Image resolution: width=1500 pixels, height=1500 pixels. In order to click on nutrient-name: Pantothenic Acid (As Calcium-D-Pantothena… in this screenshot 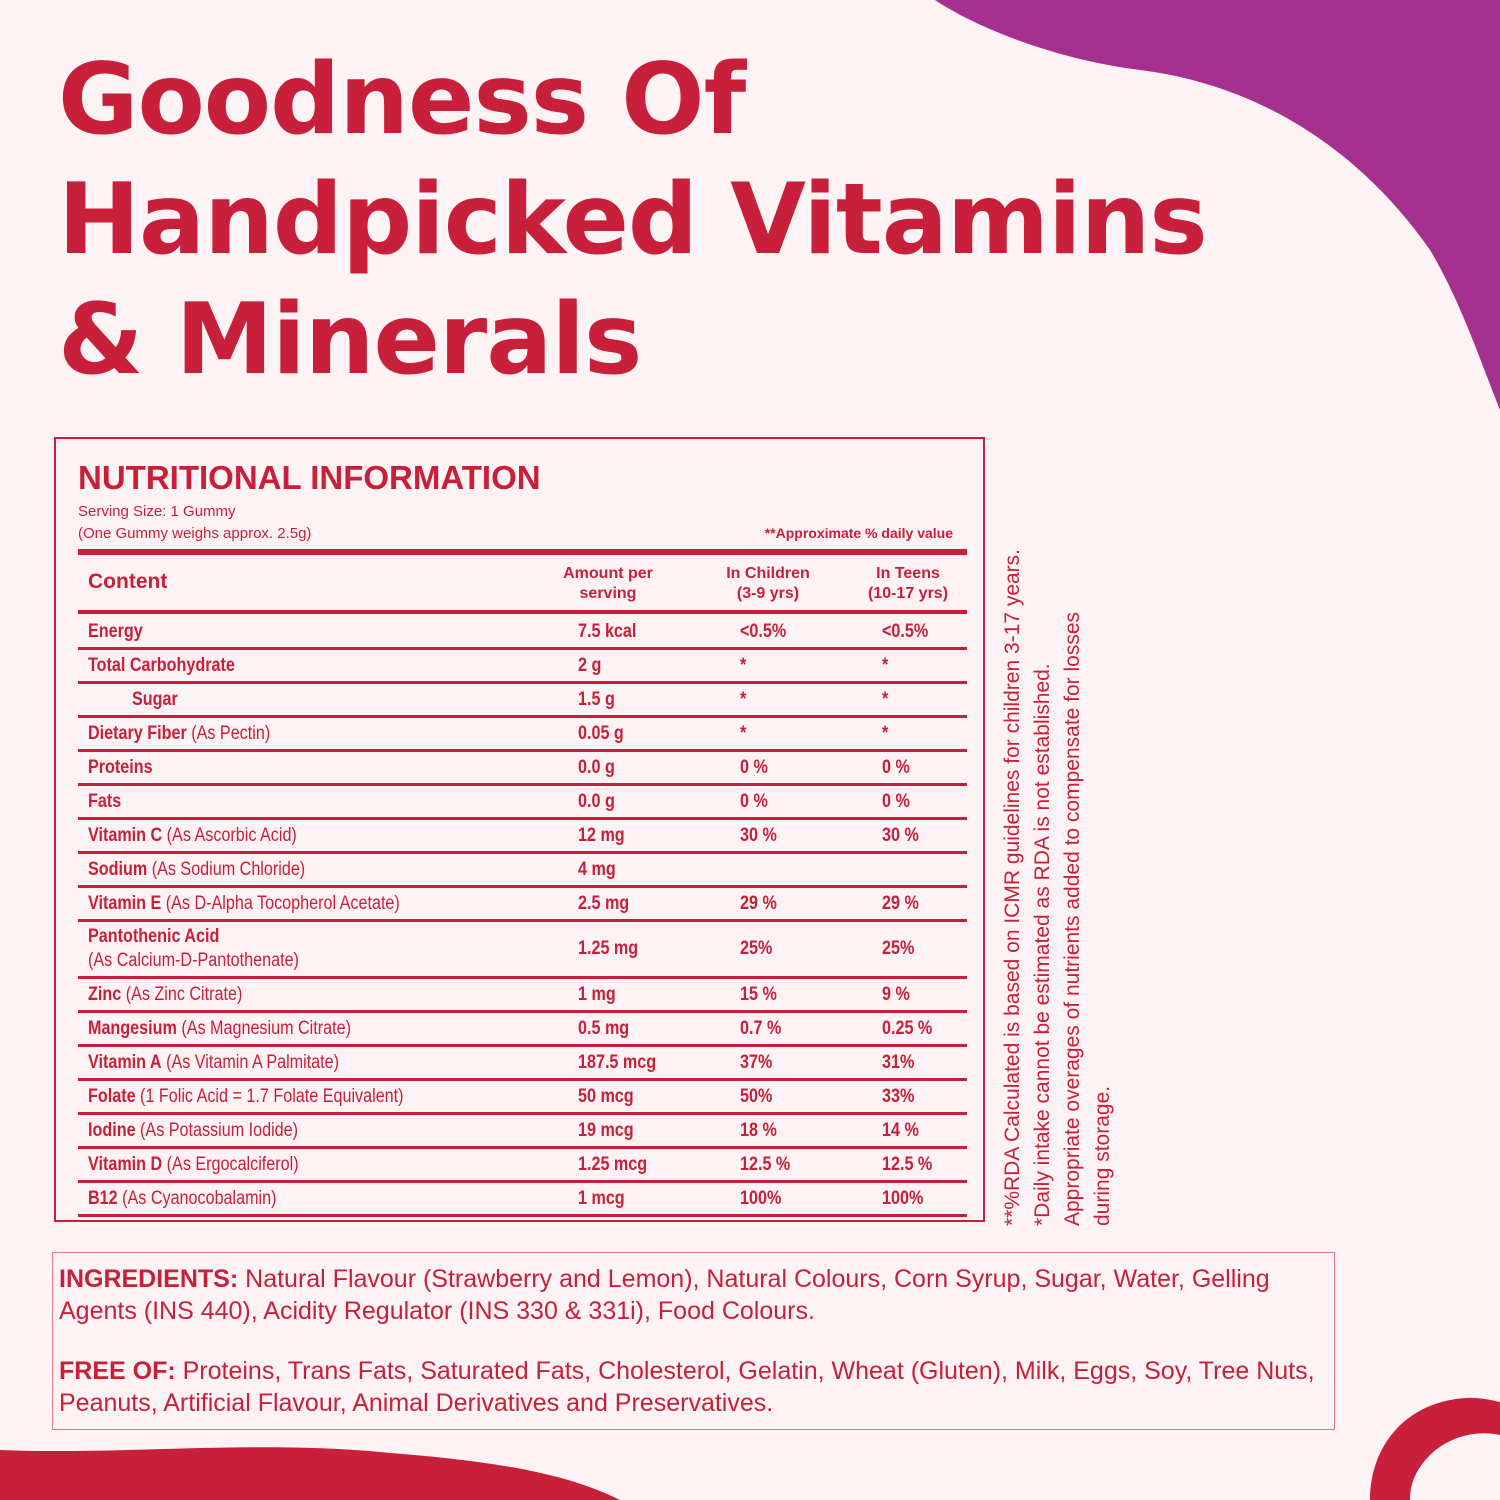, I will do `click(212, 949)`.